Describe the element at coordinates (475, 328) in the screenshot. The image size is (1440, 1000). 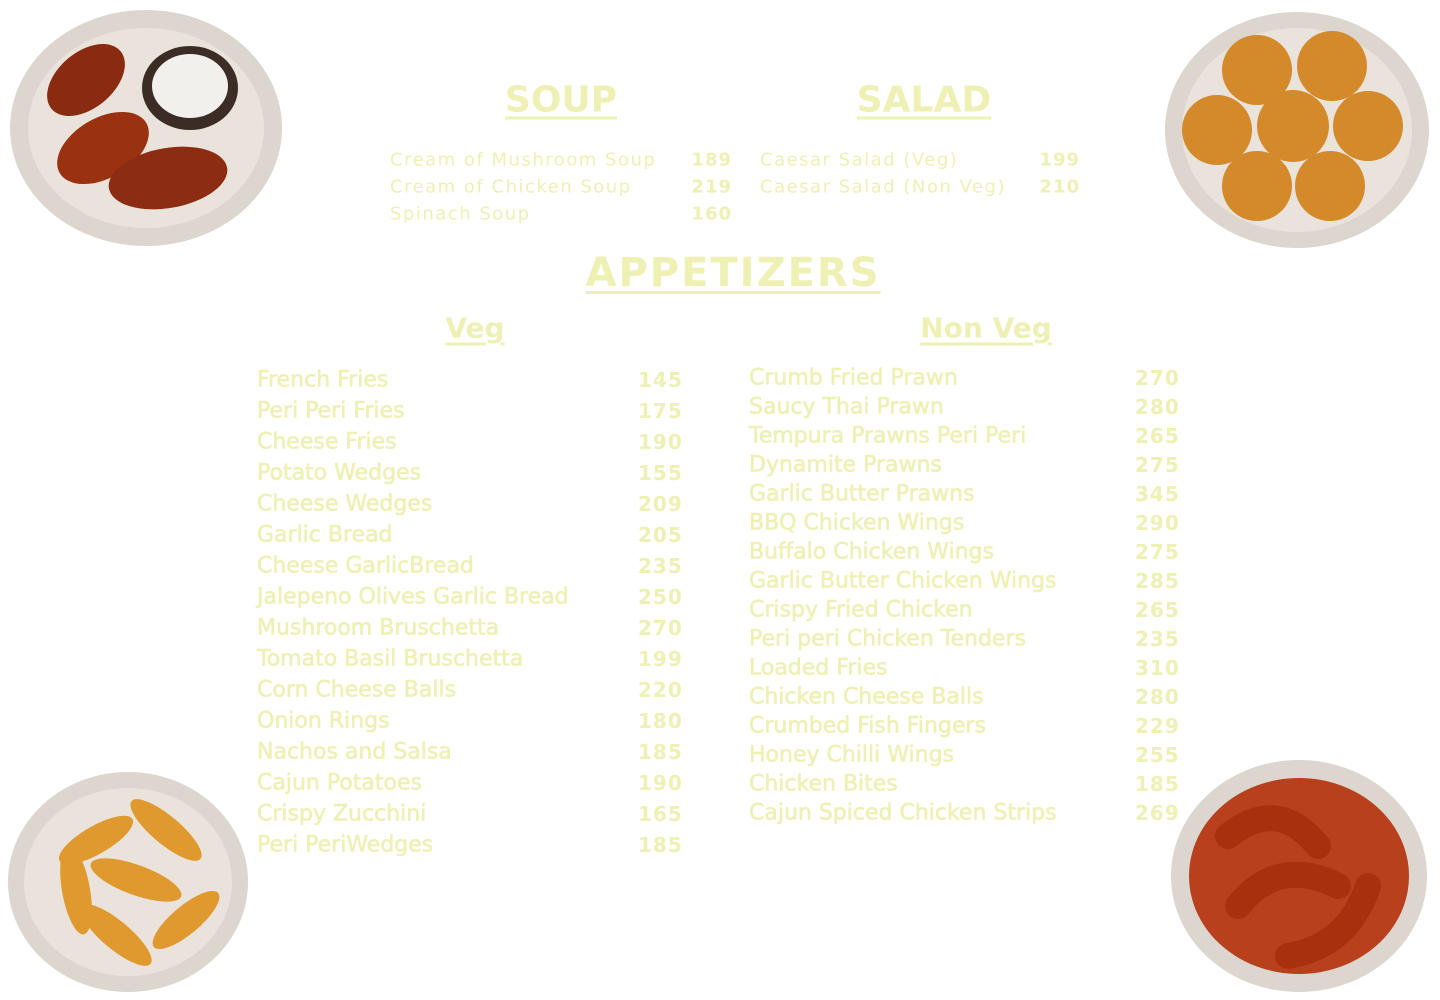
I see `subsection-title: Veg` at that location.